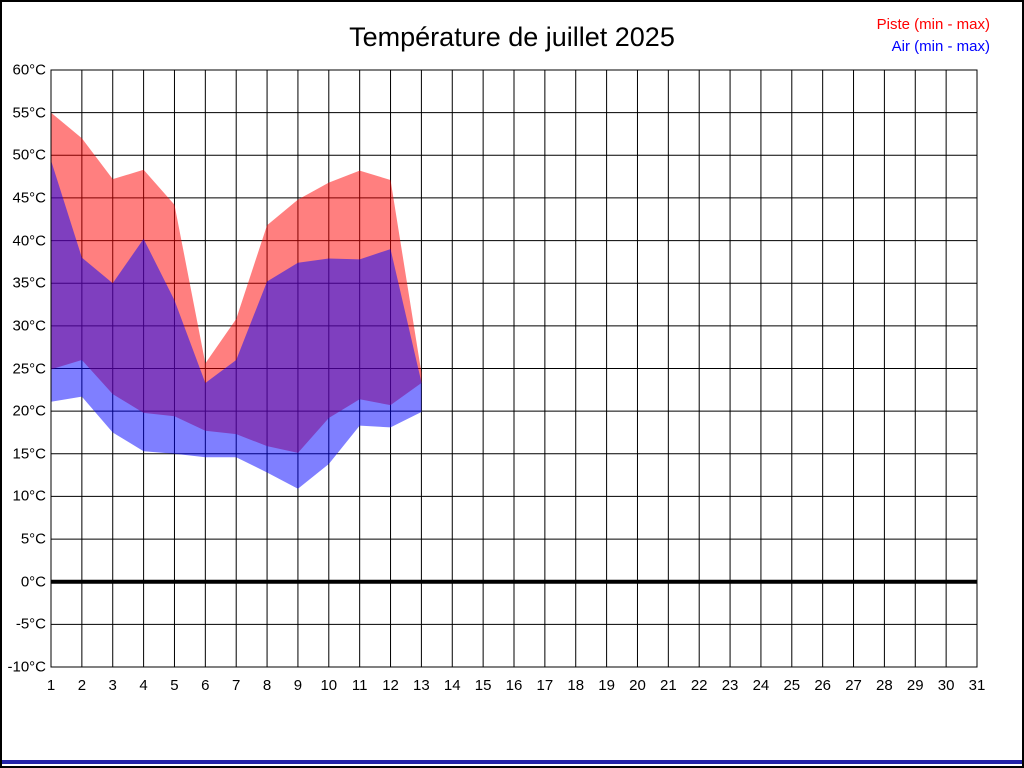 This screenshot has height=768, width=1024. Describe the element at coordinates (205, 685) in the screenshot. I see `x-tick-label: 6` at that location.